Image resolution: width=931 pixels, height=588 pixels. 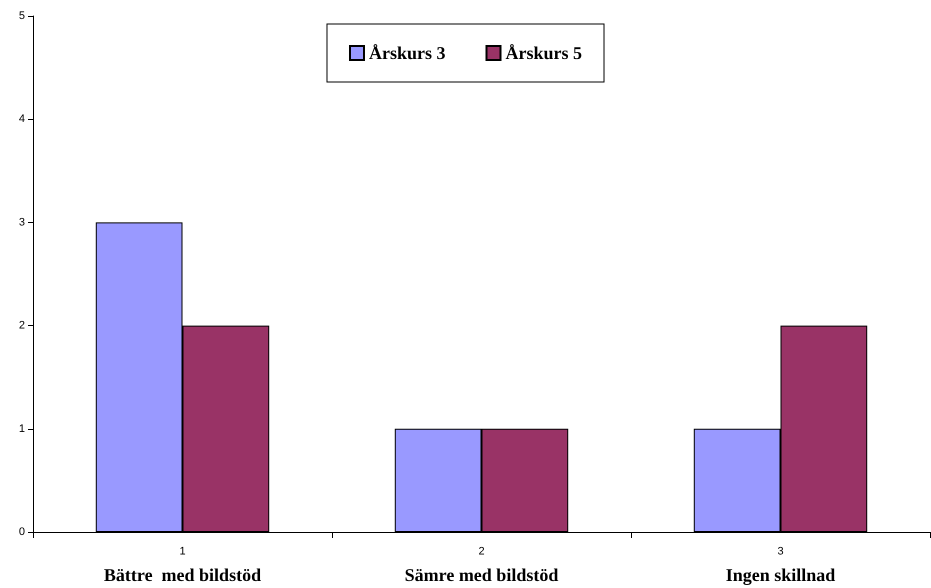 I want to click on y-tick-label: 5, so click(x=21, y=16).